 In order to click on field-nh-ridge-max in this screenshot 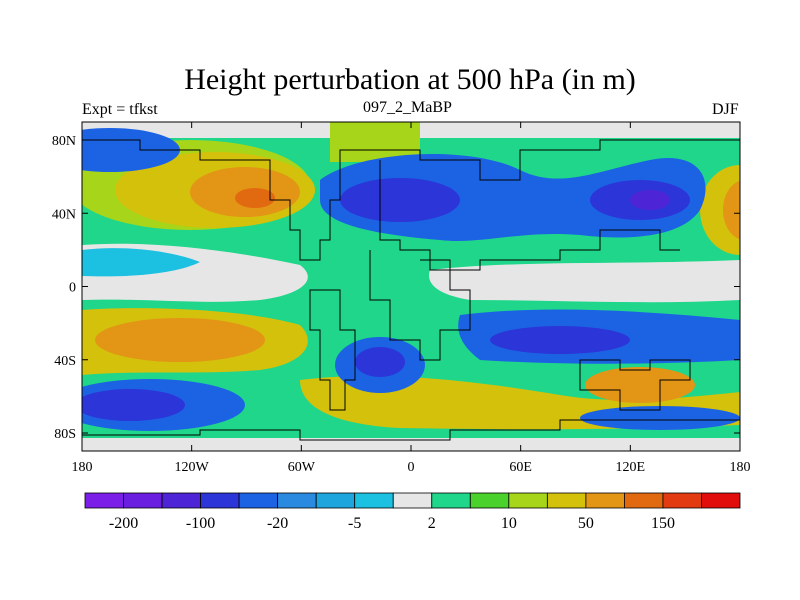, I will do `click(255, 198)`.